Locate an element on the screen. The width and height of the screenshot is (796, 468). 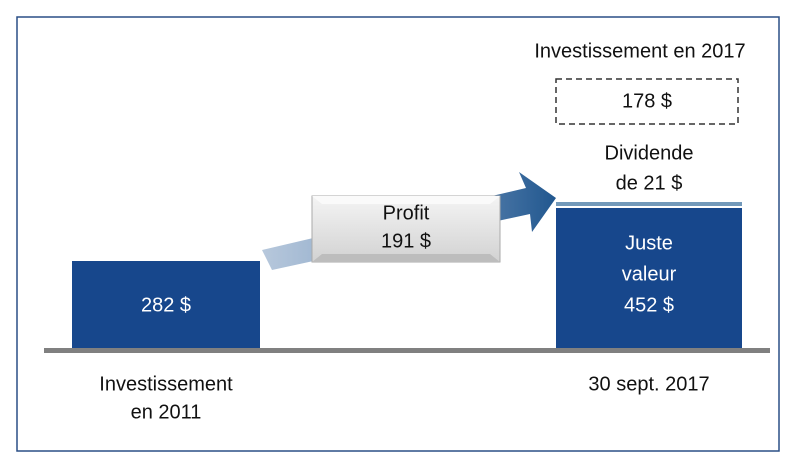
investment-label: Investissement en 2017 is located at coordinates (639, 51).